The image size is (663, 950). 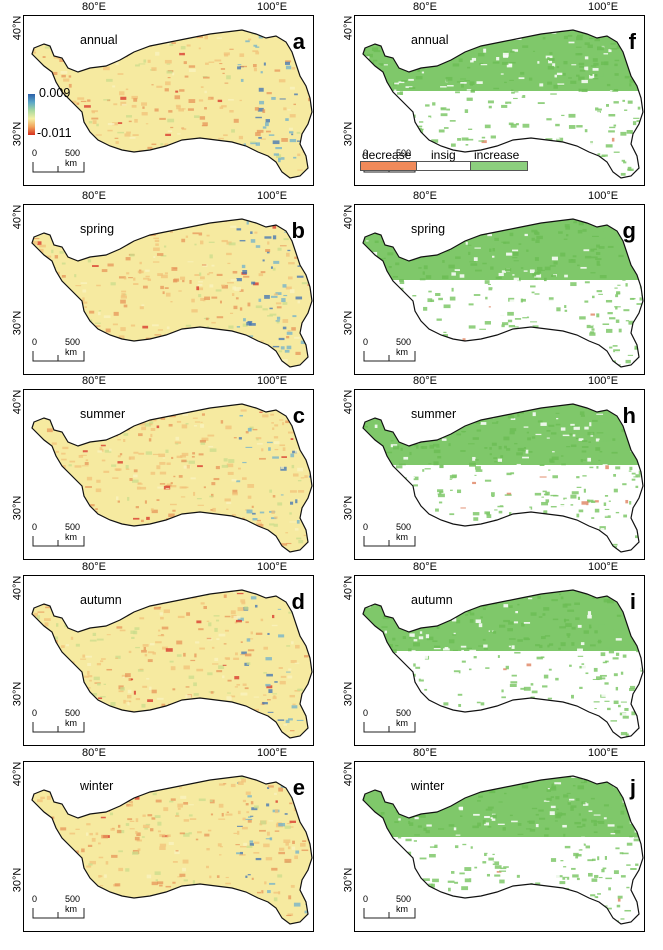 What do you see at coordinates (497, 155) in the screenshot?
I see `legend-label-increase: increase` at bounding box center [497, 155].